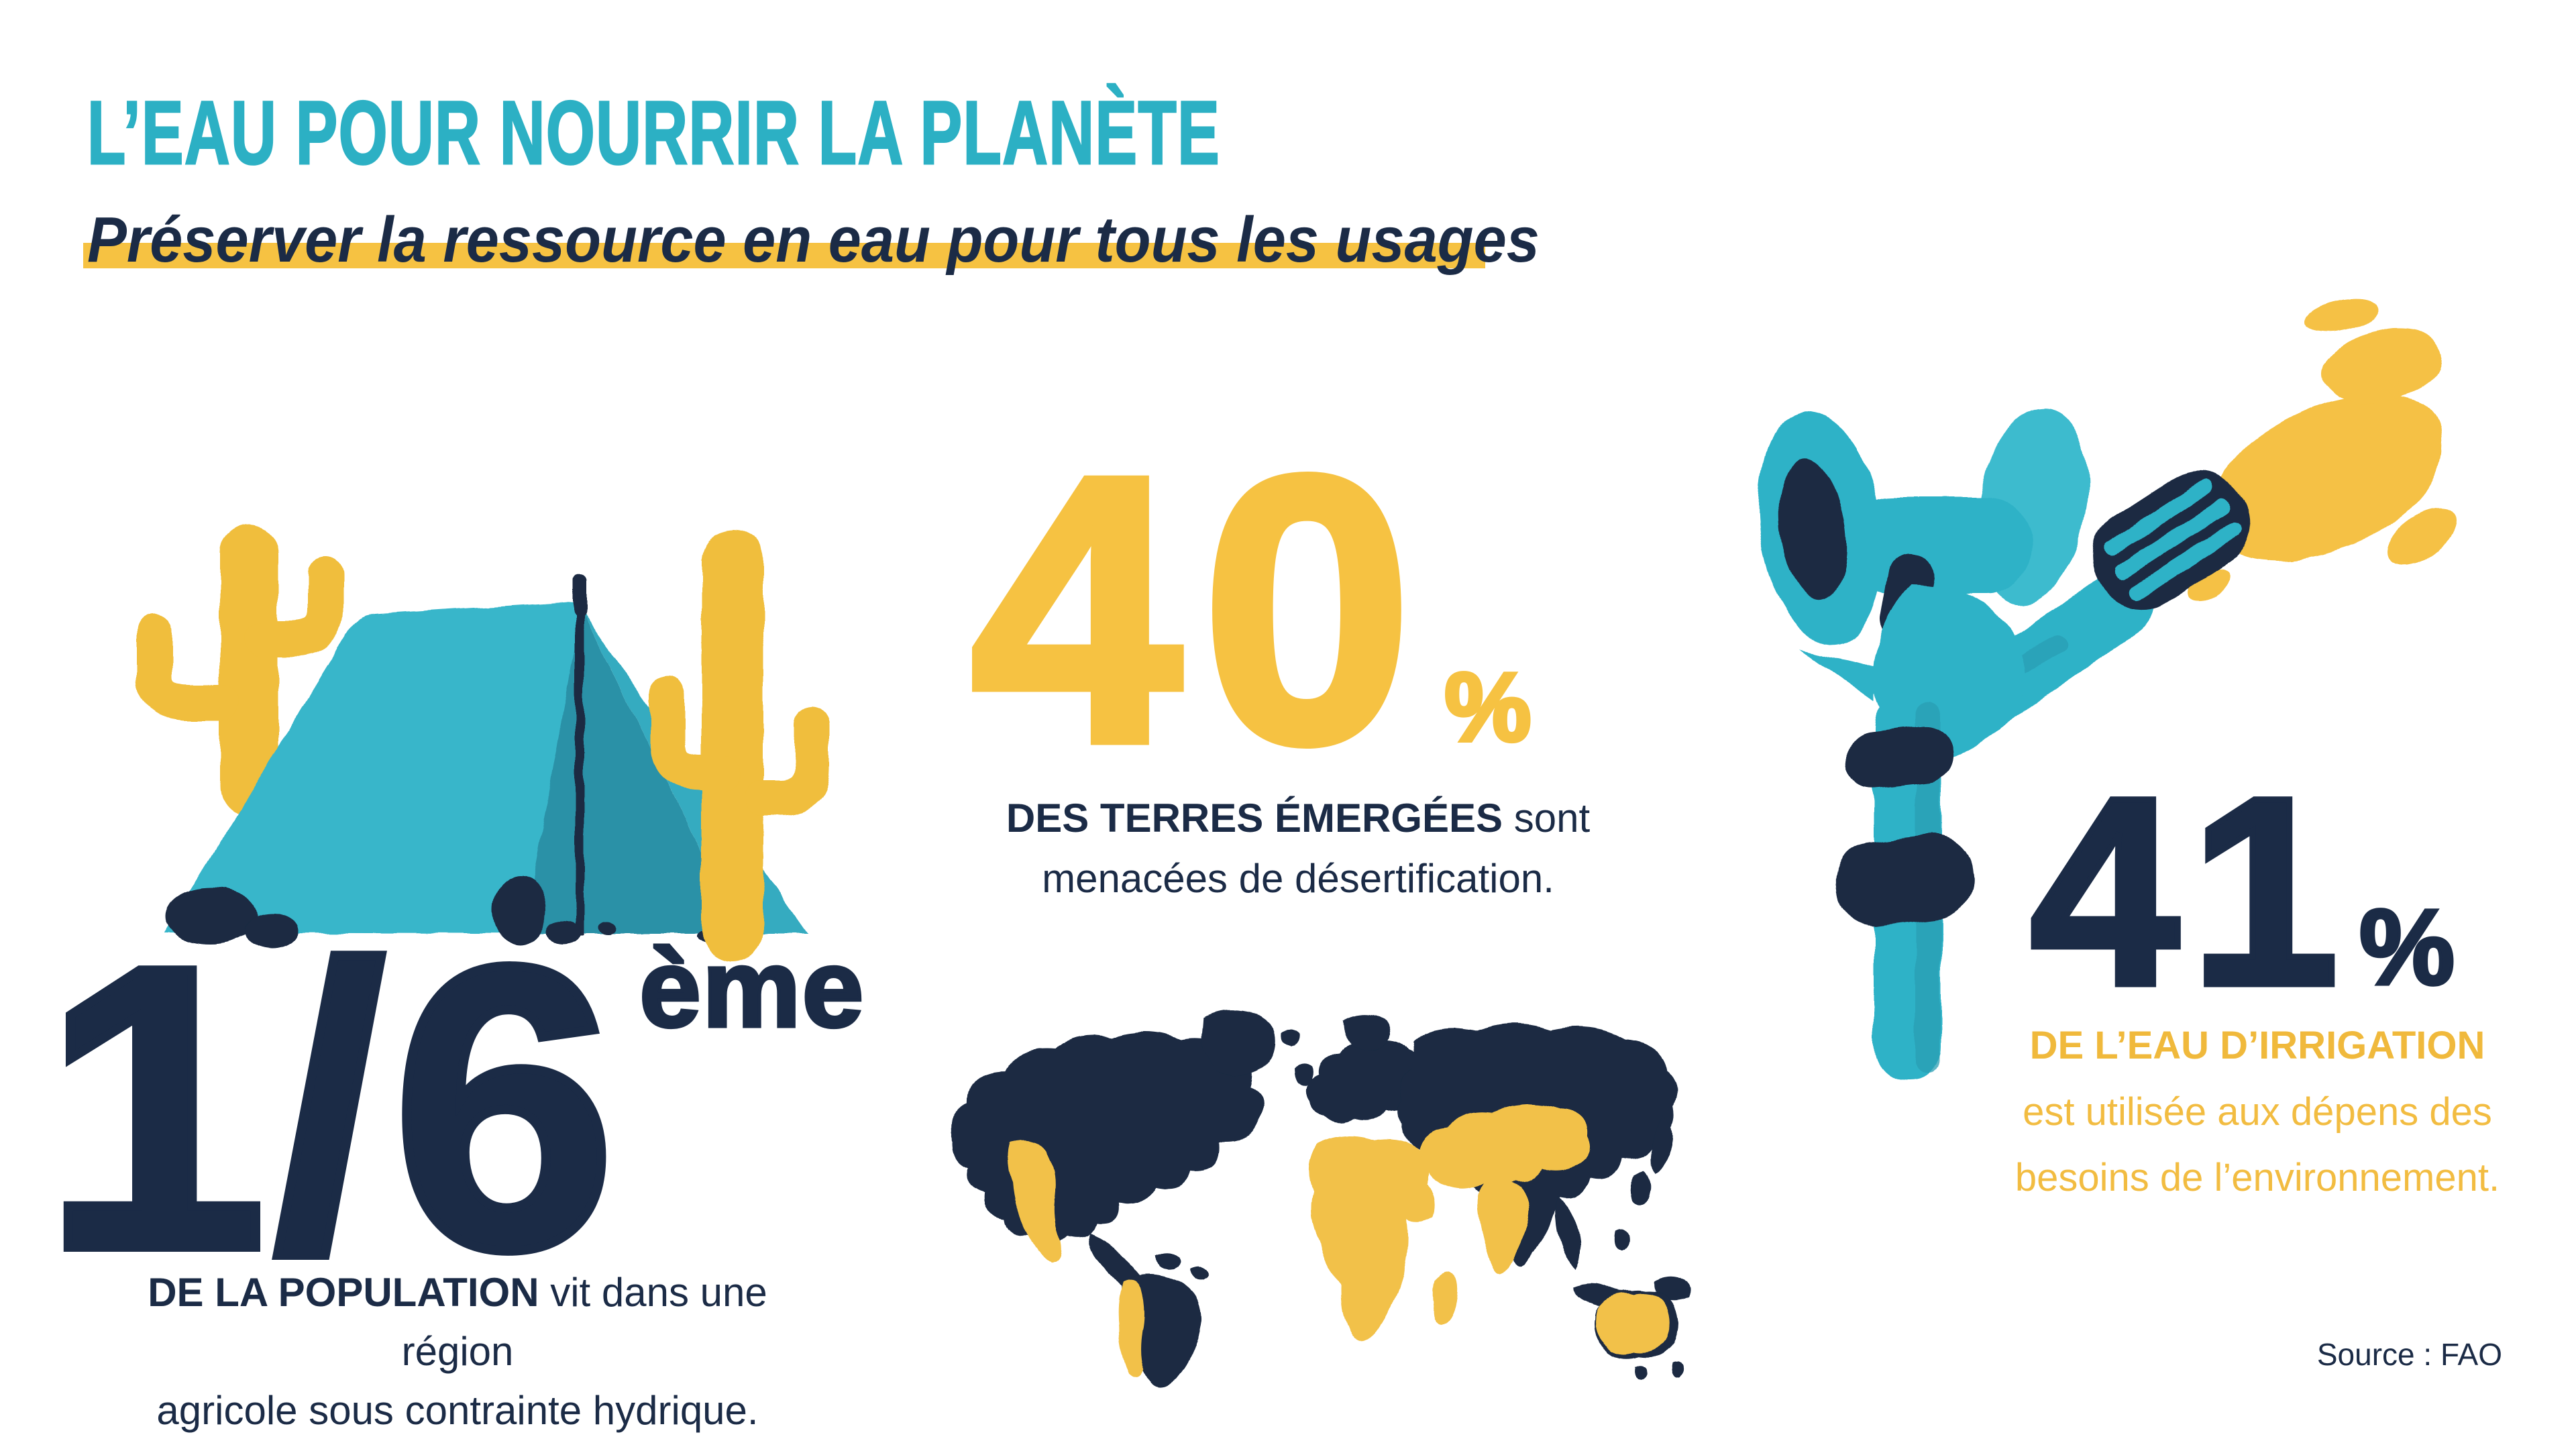 The image size is (2576, 1449). Describe the element at coordinates (457, 1411) in the screenshot. I see `caption-line: agricole sous contrainte hydrique.` at that location.